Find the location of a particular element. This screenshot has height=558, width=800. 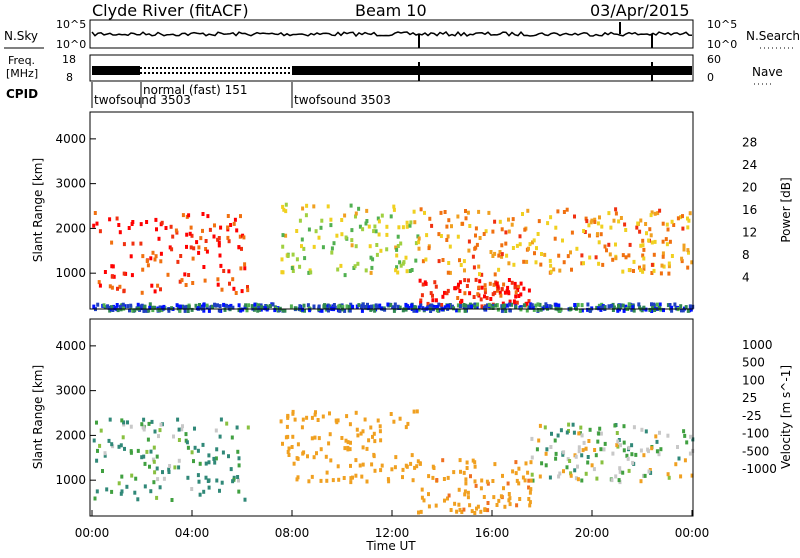

nave-tick-top: 60 is located at coordinates (714, 59).